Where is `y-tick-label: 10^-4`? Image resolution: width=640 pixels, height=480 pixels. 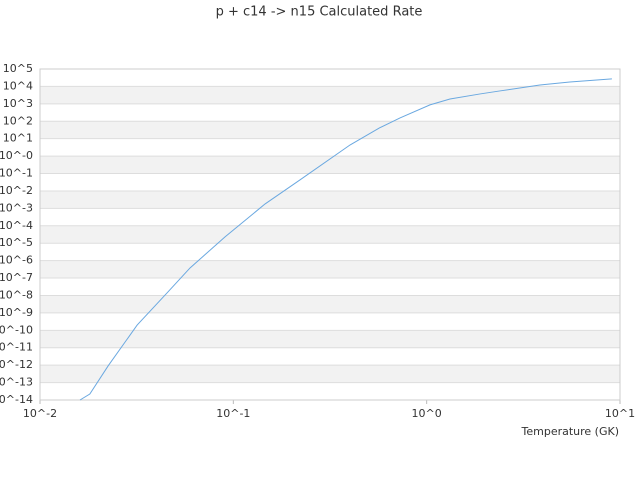
y-tick-label: 10^-4 is located at coordinates (16, 225).